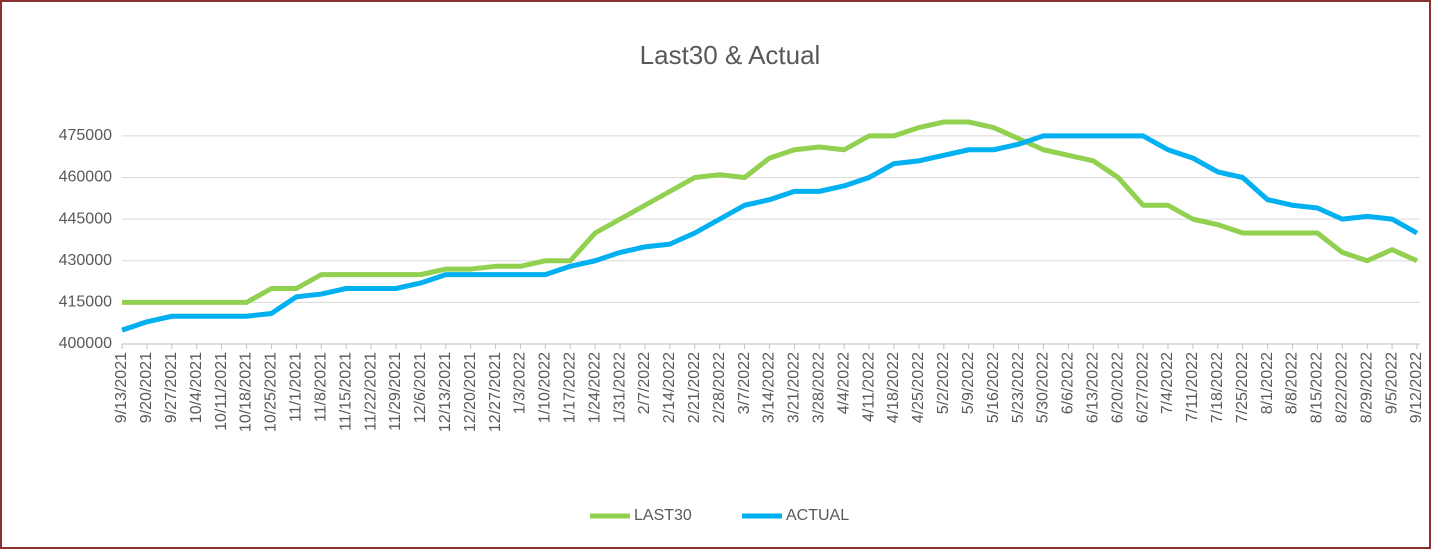  What do you see at coordinates (246, 392) in the screenshot?
I see `x-tick-label: 10/18/2021` at bounding box center [246, 392].